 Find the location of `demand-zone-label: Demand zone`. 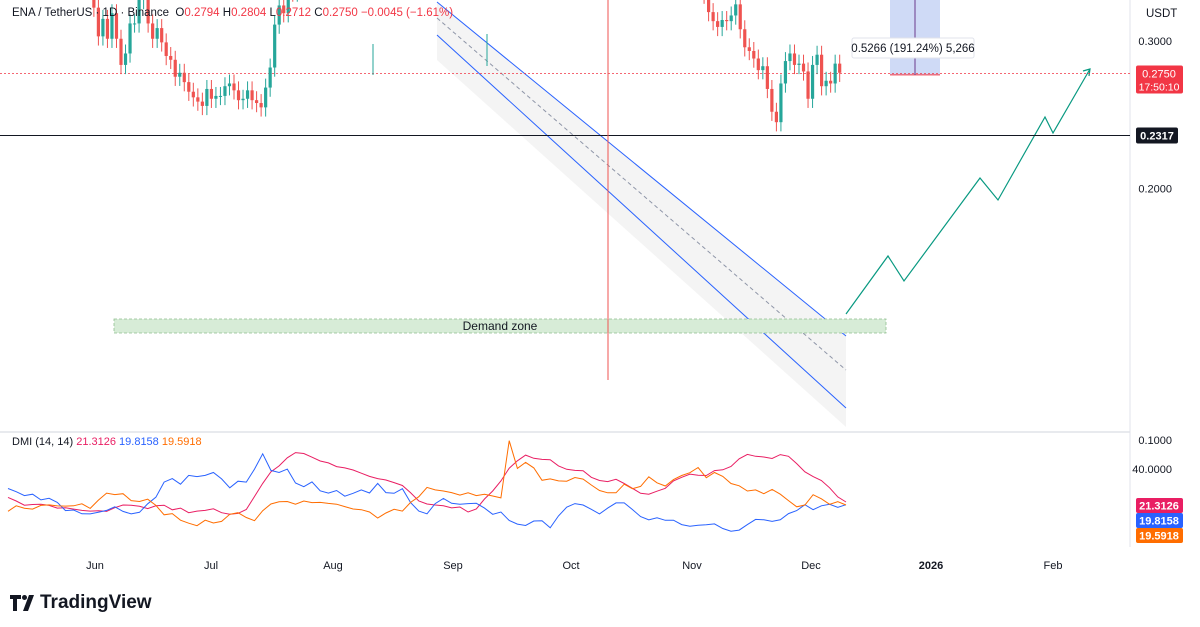

demand-zone-label: Demand zone is located at coordinates (500, 326).